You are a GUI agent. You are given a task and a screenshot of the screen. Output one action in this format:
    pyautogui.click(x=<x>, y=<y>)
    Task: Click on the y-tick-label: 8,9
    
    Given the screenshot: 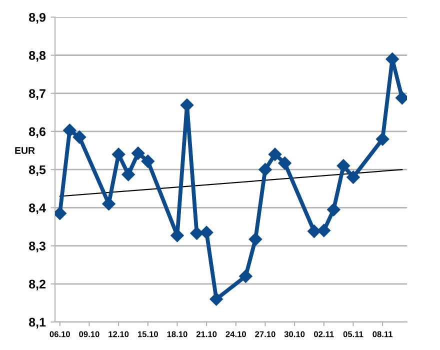 What is the action you would take?
    pyautogui.click(x=37, y=18)
    